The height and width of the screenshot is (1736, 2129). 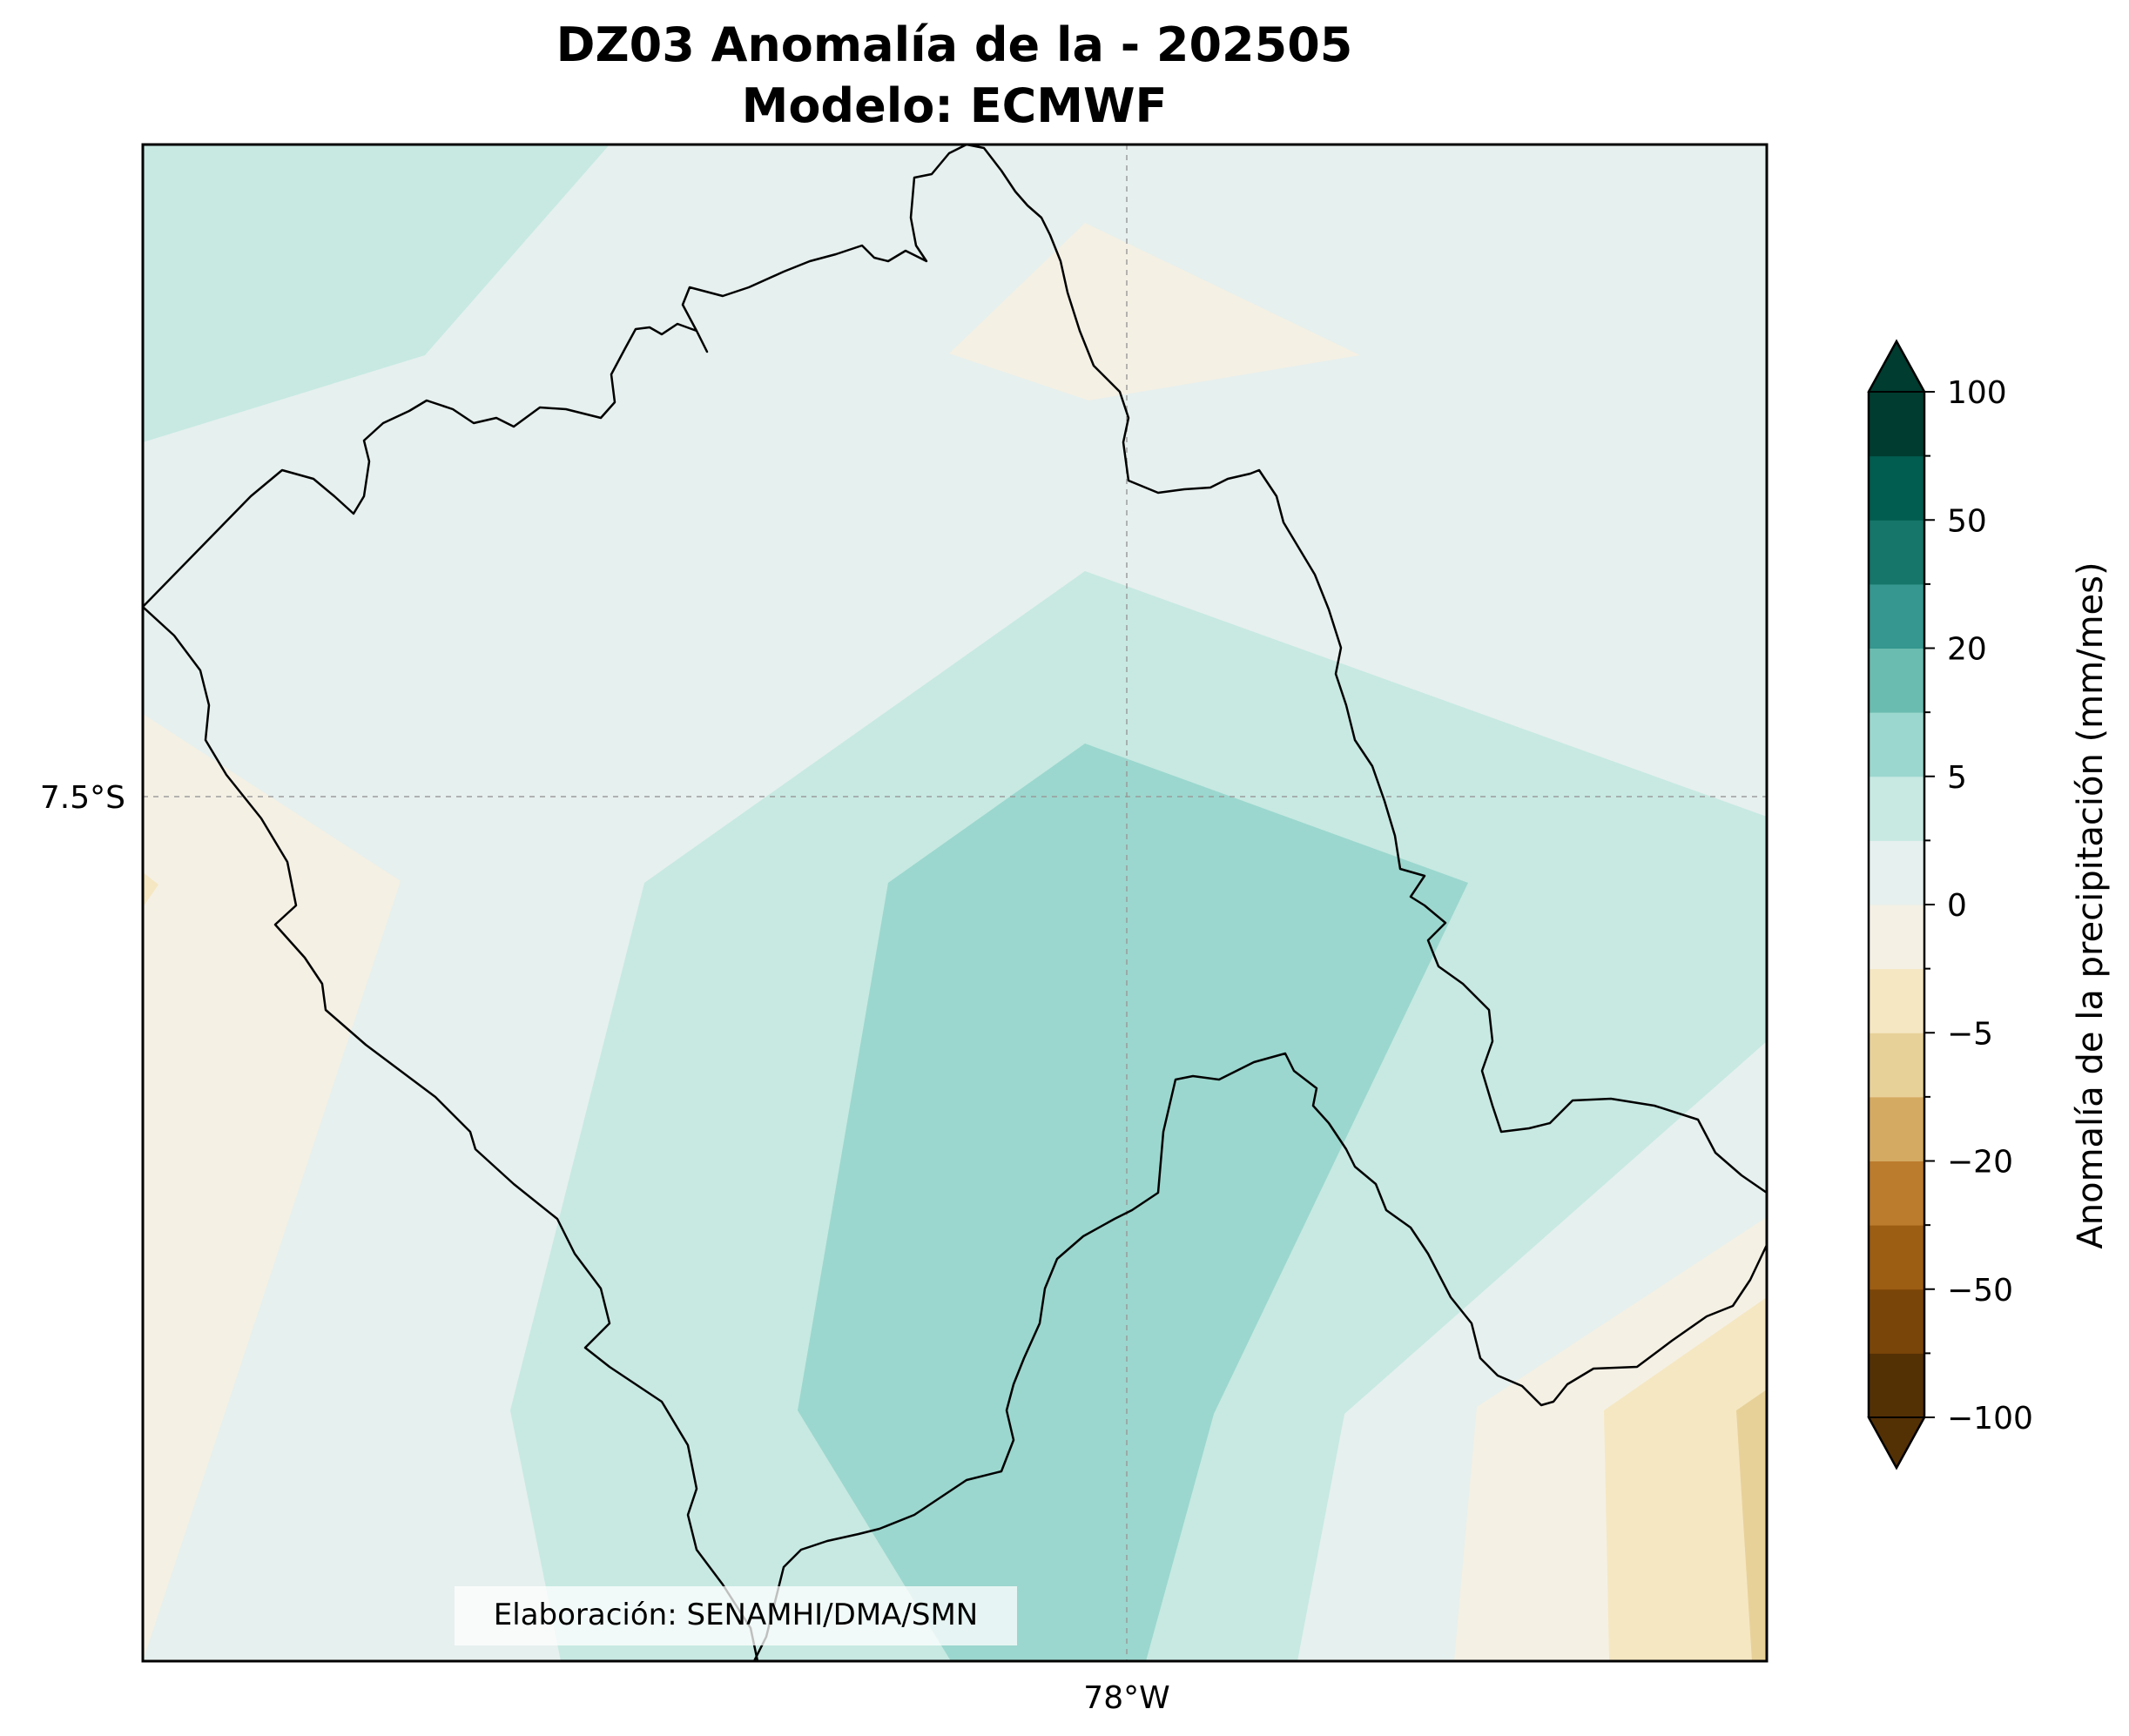 I want to click on anomaly-contour-tan-left-edge, so click(x=150, y=889).